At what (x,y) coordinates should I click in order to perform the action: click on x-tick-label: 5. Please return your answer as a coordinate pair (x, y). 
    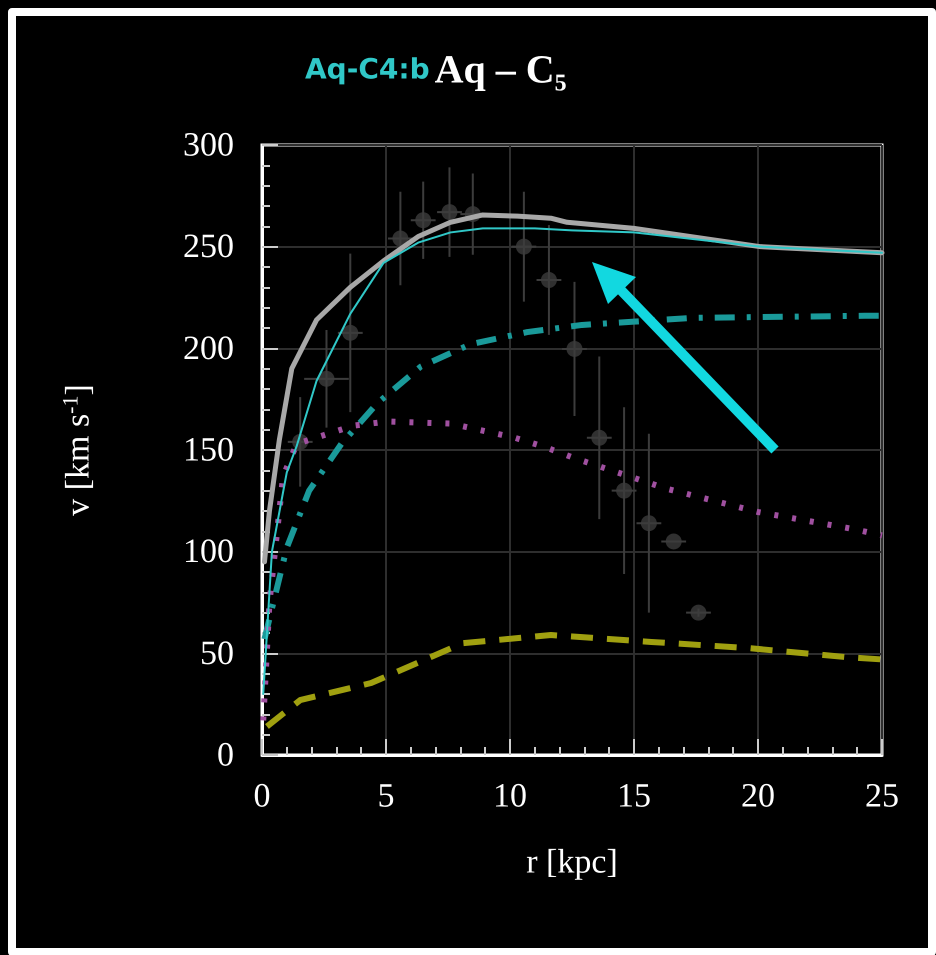
    Looking at the image, I should click on (386, 796).